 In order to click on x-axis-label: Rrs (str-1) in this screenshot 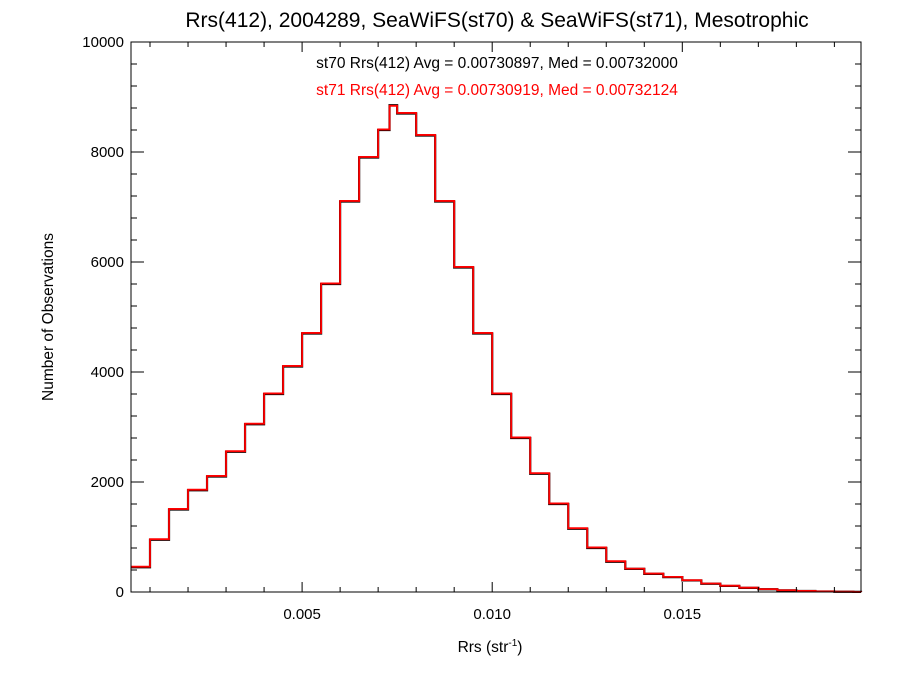, I will do `click(490, 647)`.